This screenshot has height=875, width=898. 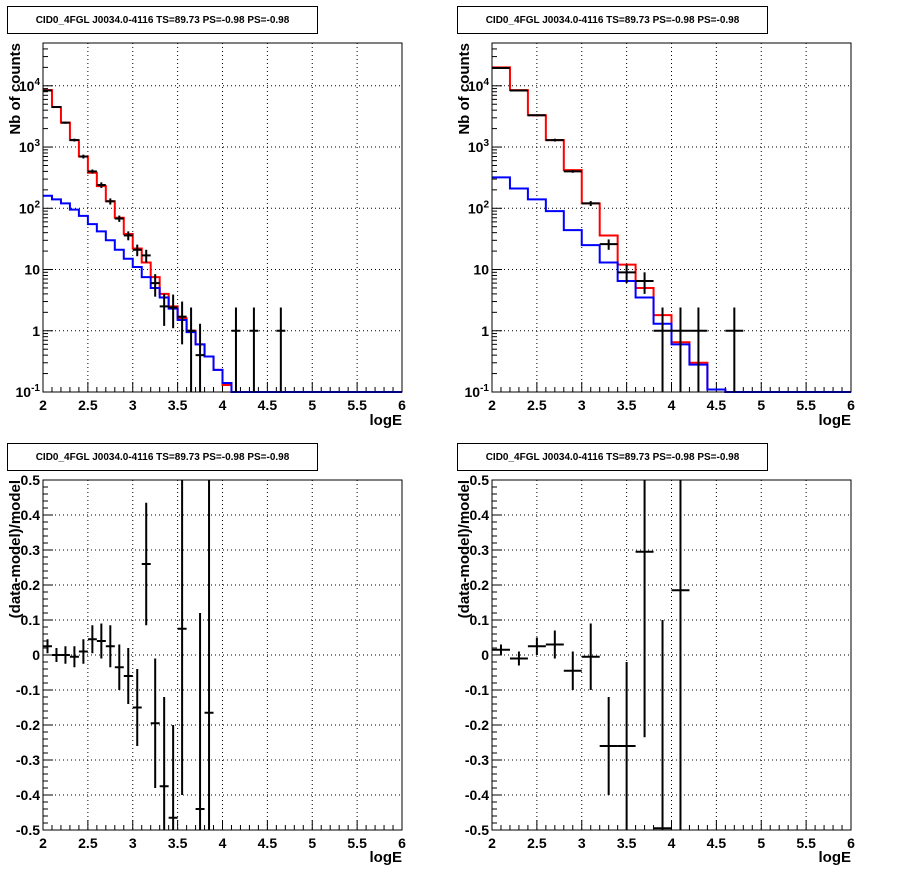 What do you see at coordinates (486, 82) in the screenshot?
I see `y-tick-label-exponent: 4` at bounding box center [486, 82].